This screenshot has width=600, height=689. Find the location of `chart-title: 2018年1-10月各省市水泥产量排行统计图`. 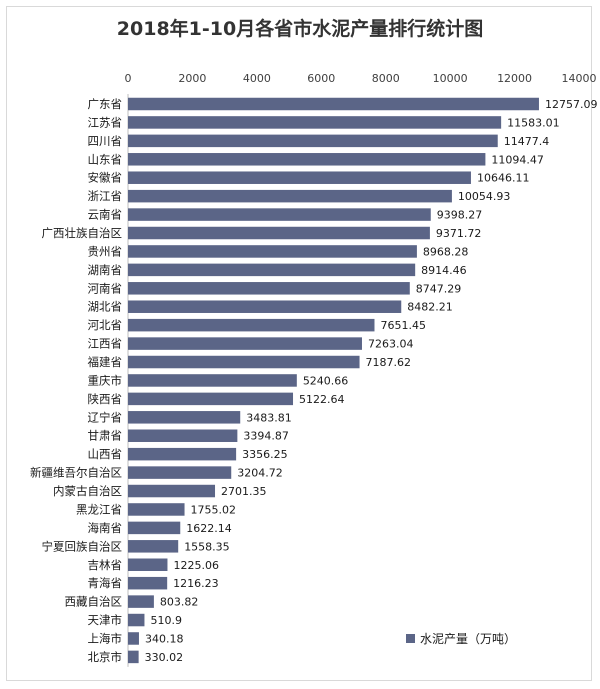

chart-title: 2018年1-10月各省市水泥产量排行统计图 is located at coordinates (300, 29).